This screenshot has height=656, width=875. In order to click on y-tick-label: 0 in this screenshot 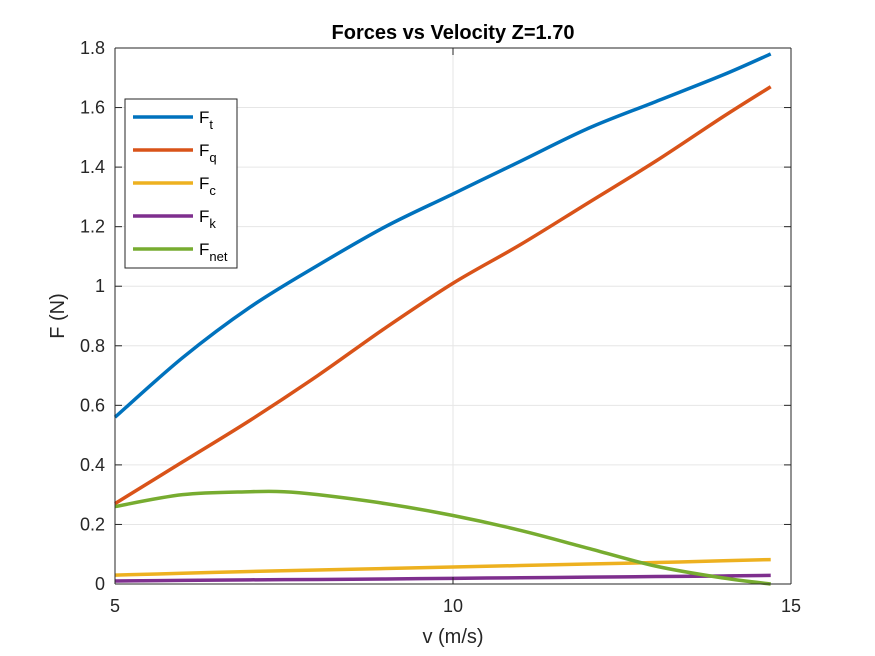, I will do `click(100, 584)`.